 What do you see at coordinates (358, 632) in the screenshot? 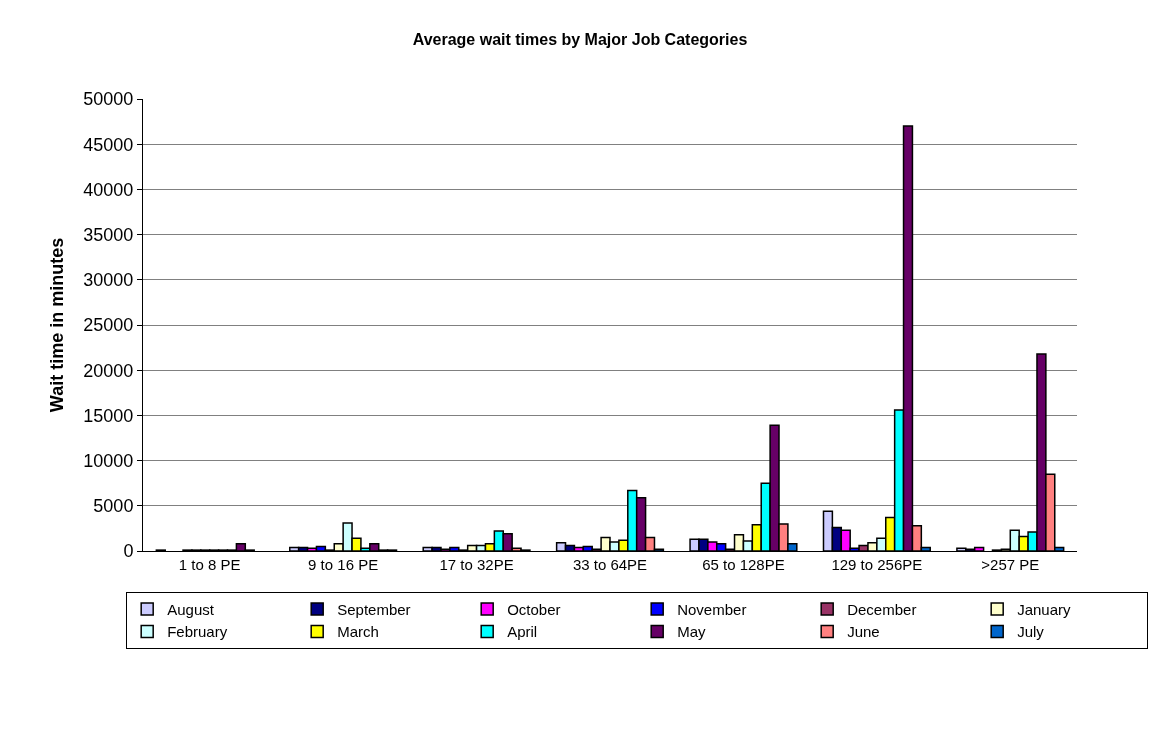
I see `legend-label: March` at bounding box center [358, 632].